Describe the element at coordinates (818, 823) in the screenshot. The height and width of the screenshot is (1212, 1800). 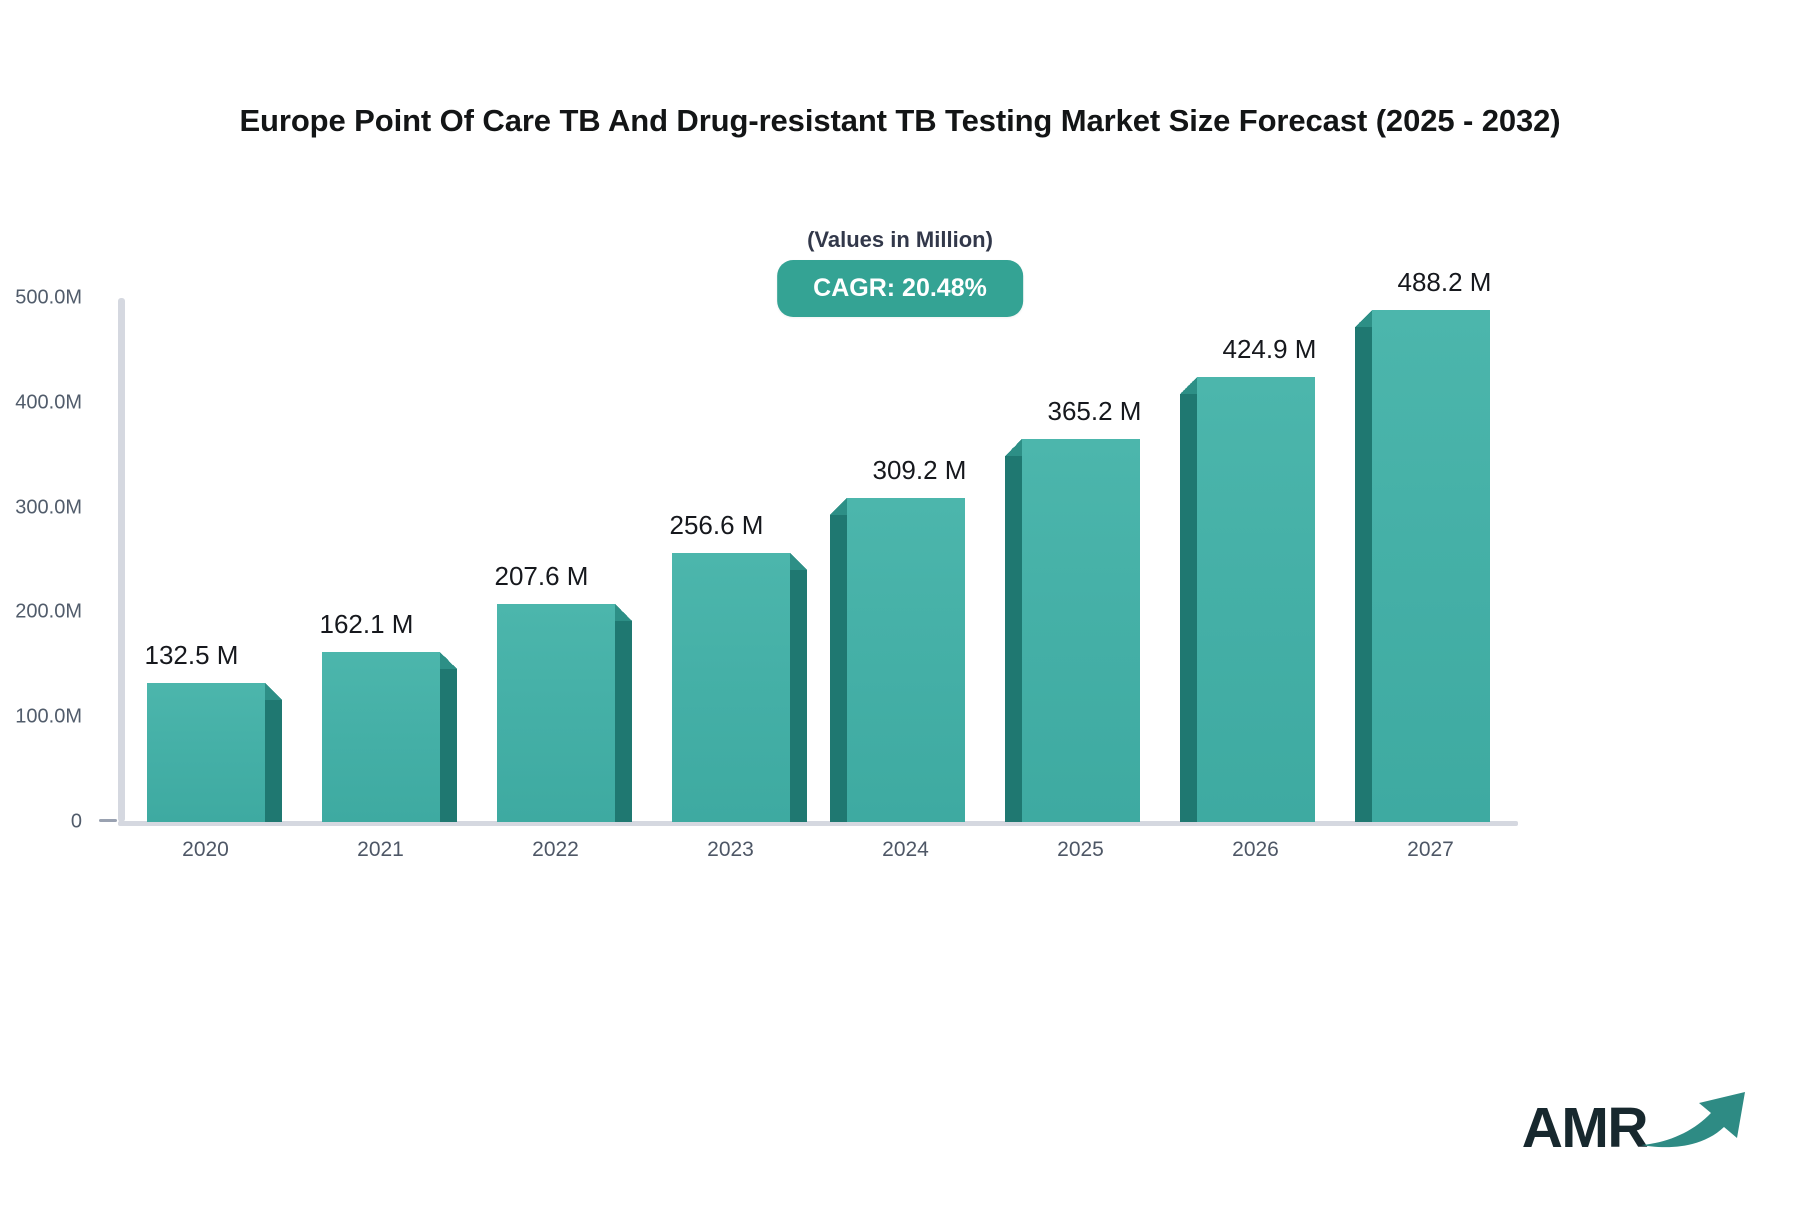
I see `x-axis-line` at that location.